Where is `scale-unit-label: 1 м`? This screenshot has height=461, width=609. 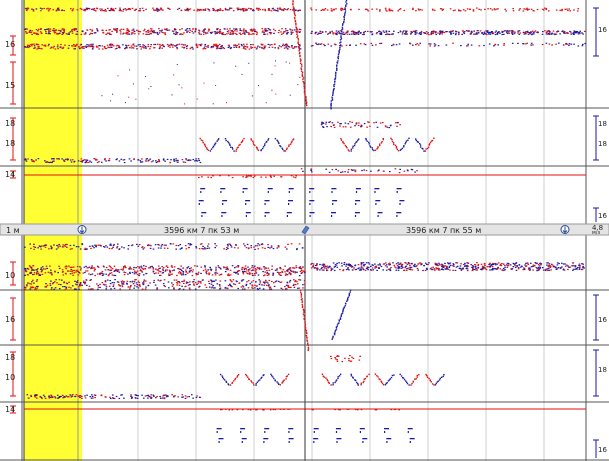
scale-unit-label: 1 м is located at coordinates (13, 230).